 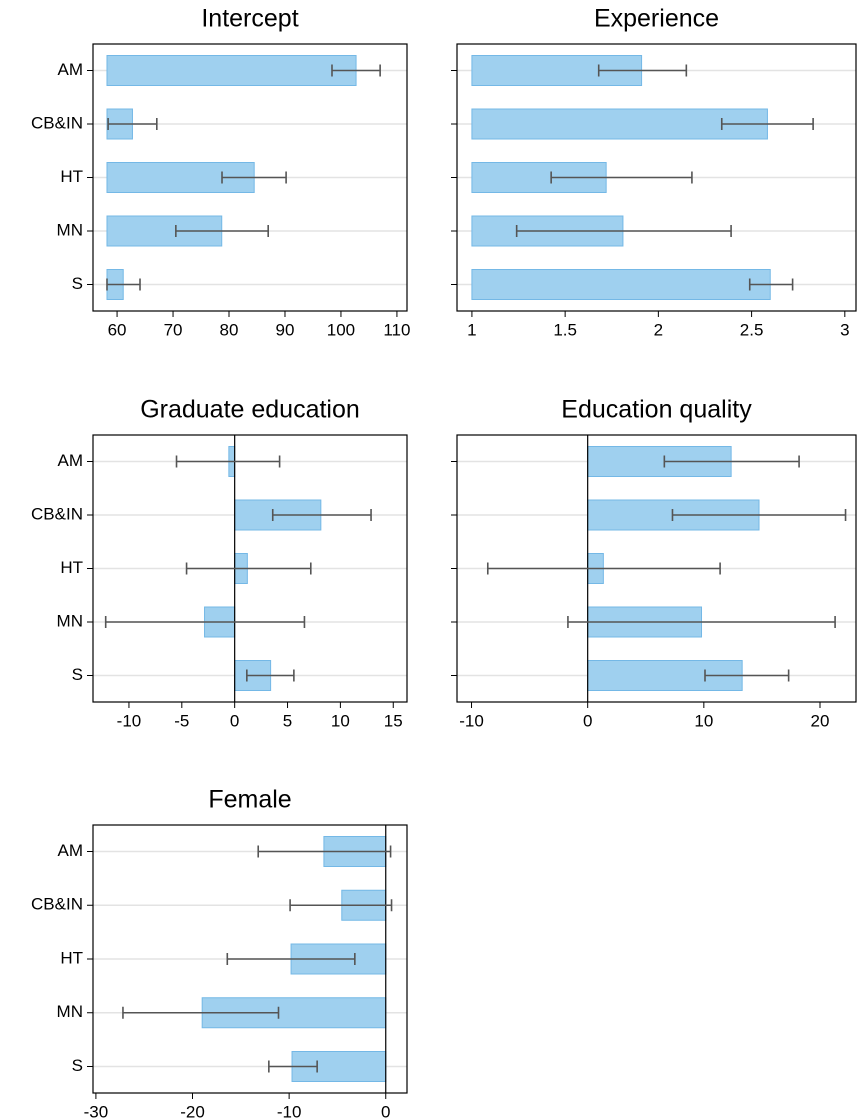 What do you see at coordinates (565, 329) in the screenshot?
I see `x-tick-label: 1.5` at bounding box center [565, 329].